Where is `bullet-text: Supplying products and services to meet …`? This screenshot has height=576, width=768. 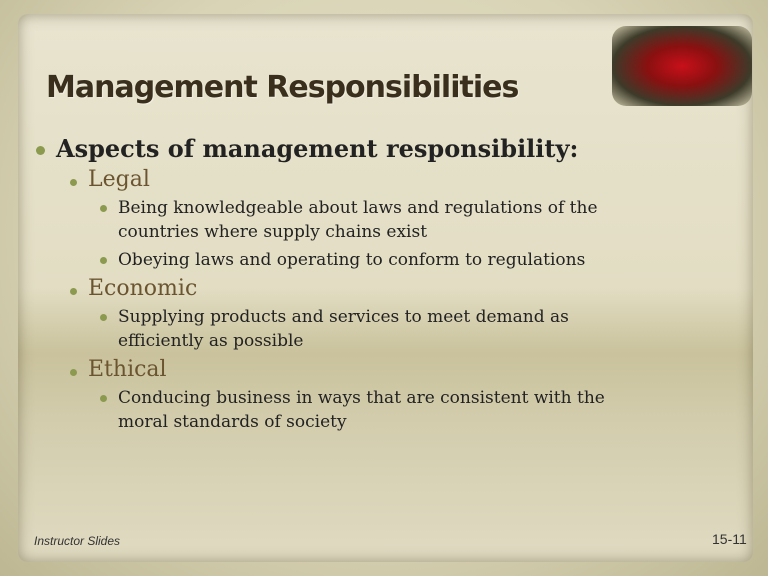
bullet-text: Supplying products and services to meet … is located at coordinates (343, 329).